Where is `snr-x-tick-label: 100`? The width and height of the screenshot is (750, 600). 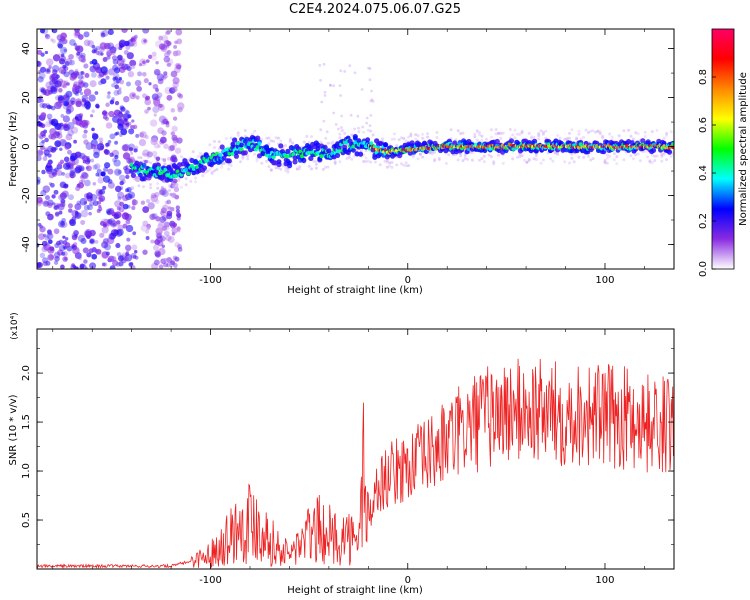
snr-x-tick-label: 100 is located at coordinates (604, 580).